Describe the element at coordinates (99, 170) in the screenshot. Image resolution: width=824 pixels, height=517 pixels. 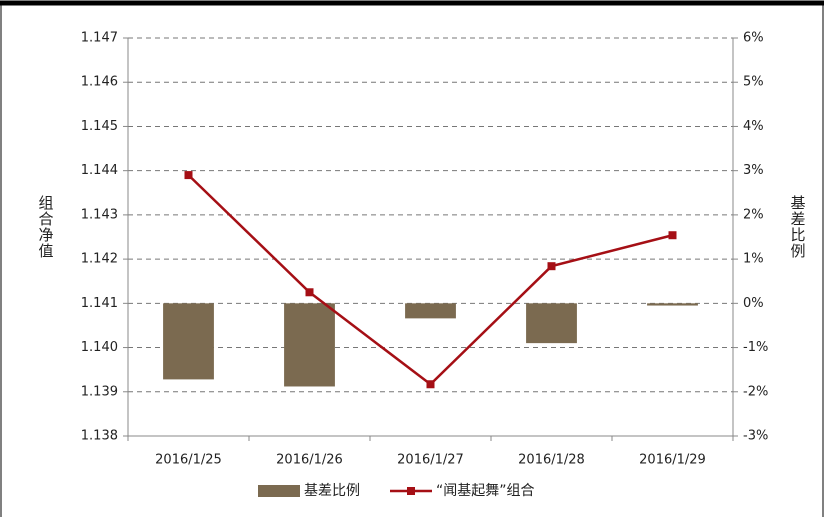
I see `y-tick-label: 1.144` at that location.